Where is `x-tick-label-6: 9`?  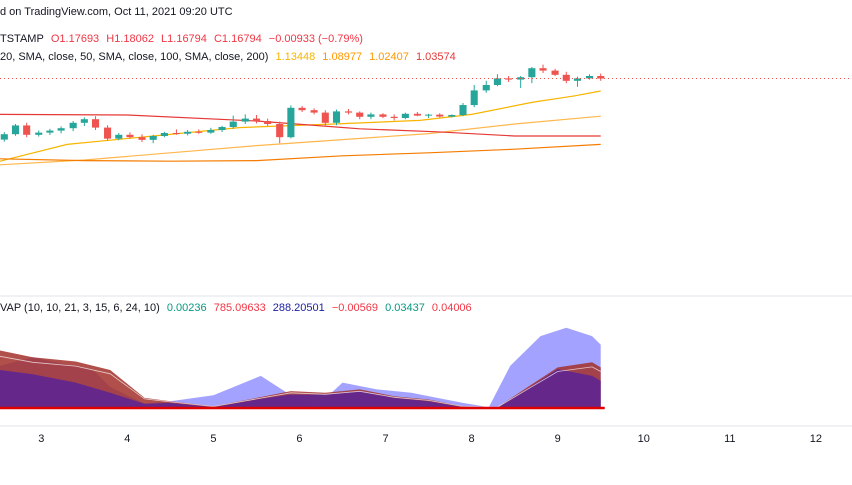 x-tick-label-6: 9 is located at coordinates (558, 439).